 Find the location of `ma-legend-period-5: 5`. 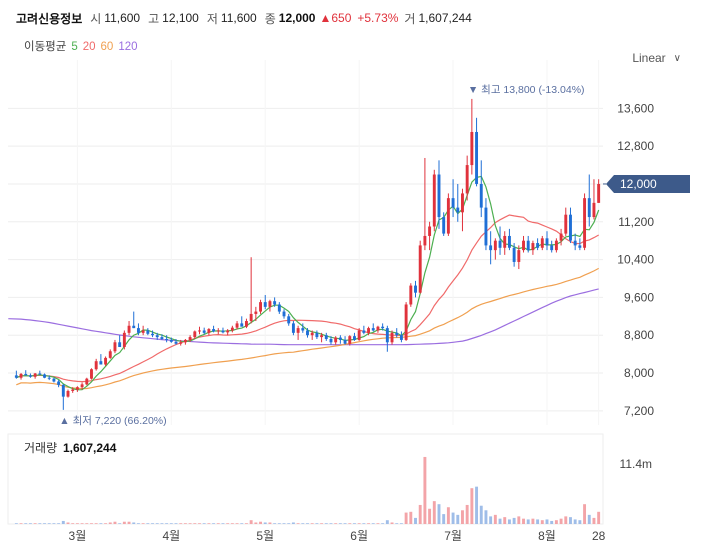

ma-legend-period-5: 5 is located at coordinates (74, 47).